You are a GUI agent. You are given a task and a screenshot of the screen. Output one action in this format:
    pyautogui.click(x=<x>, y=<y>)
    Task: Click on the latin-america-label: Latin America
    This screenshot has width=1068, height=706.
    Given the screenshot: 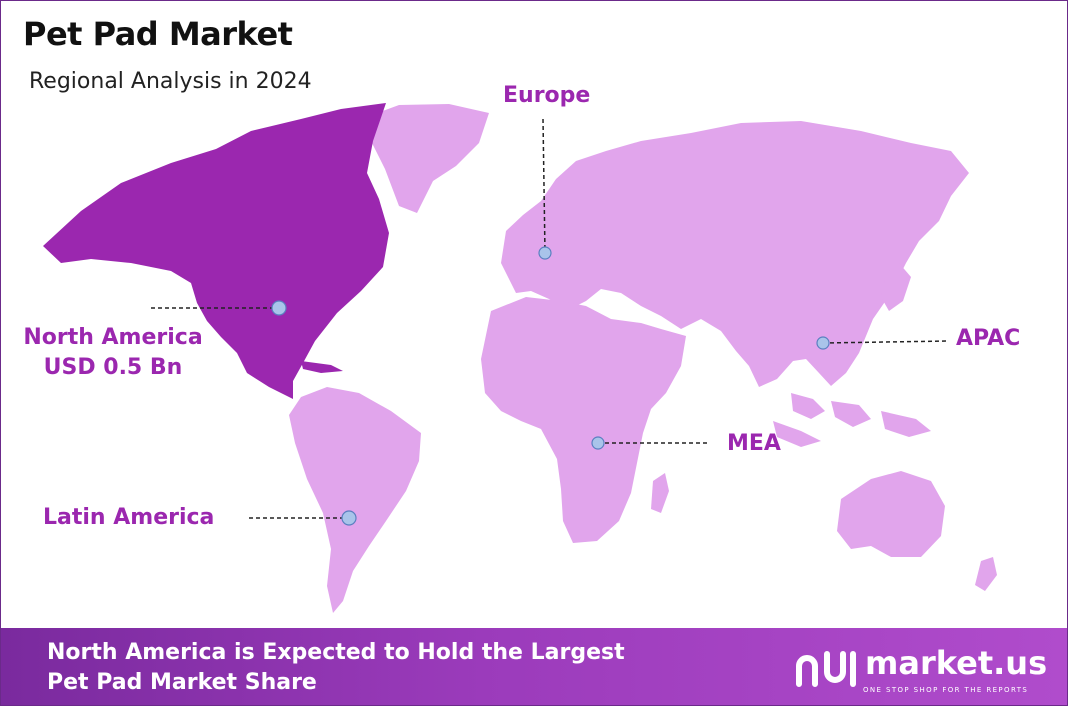 What is the action you would take?
    pyautogui.click(x=129, y=517)
    